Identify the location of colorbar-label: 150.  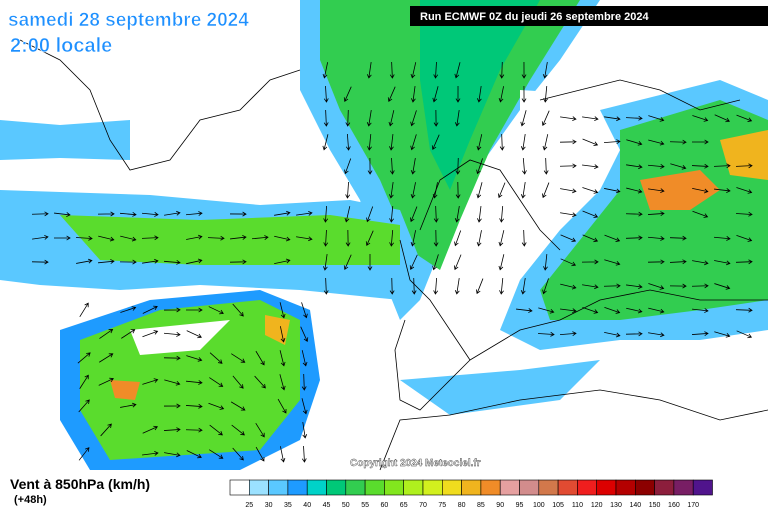
(655, 505).